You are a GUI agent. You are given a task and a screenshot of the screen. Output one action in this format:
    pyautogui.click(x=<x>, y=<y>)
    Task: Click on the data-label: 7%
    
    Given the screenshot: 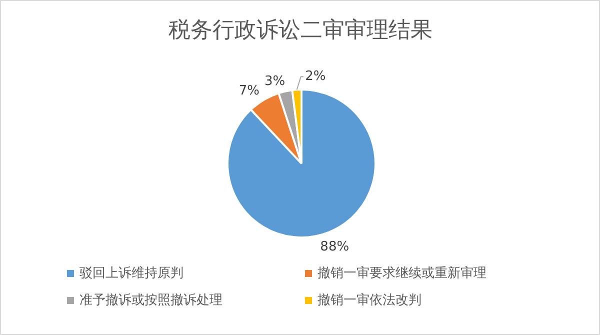 What is the action you would take?
    pyautogui.click(x=249, y=91)
    